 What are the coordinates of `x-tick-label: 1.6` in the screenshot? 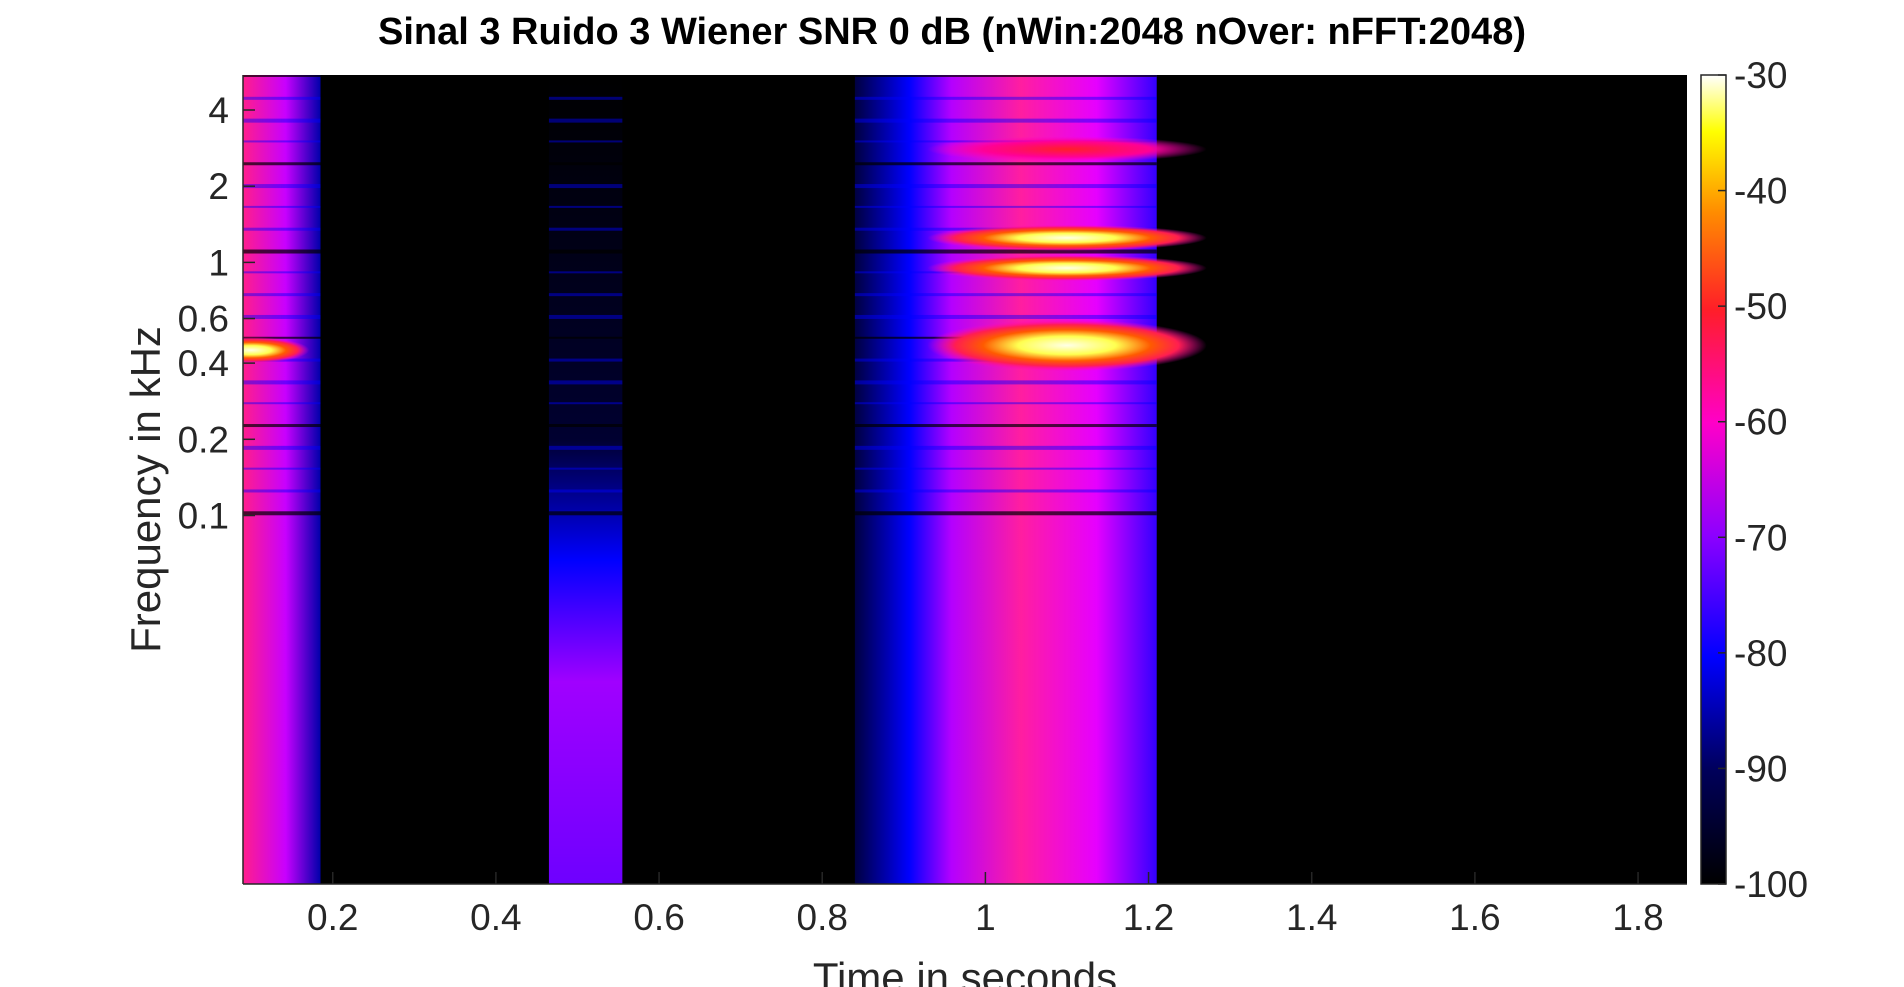 It's located at (1474, 917).